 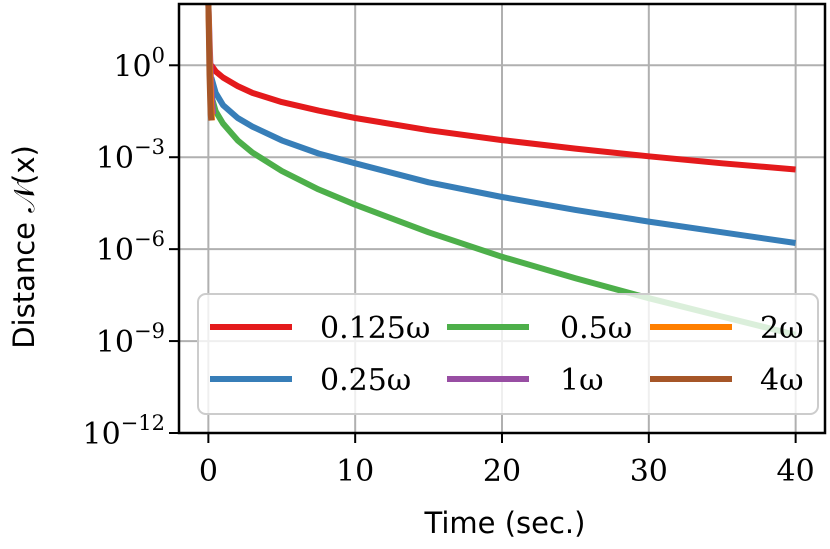 I want to click on x-axis-ticks: 0 10 20 30 40, so click(x=507, y=461).